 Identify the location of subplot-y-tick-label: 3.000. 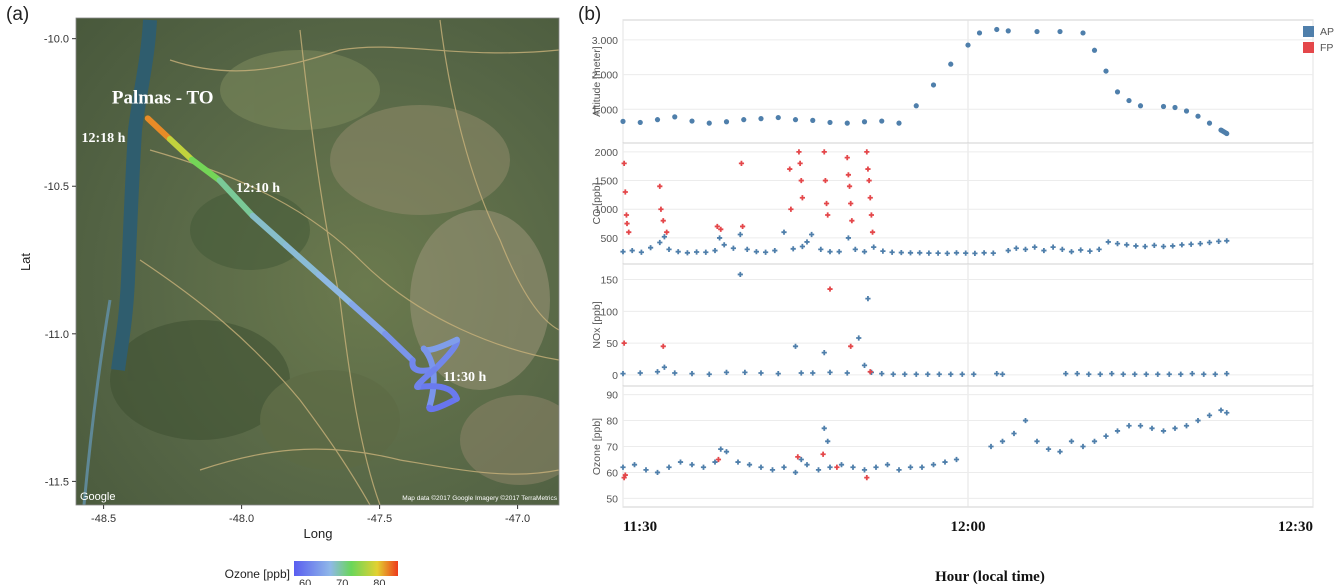
(605, 41).